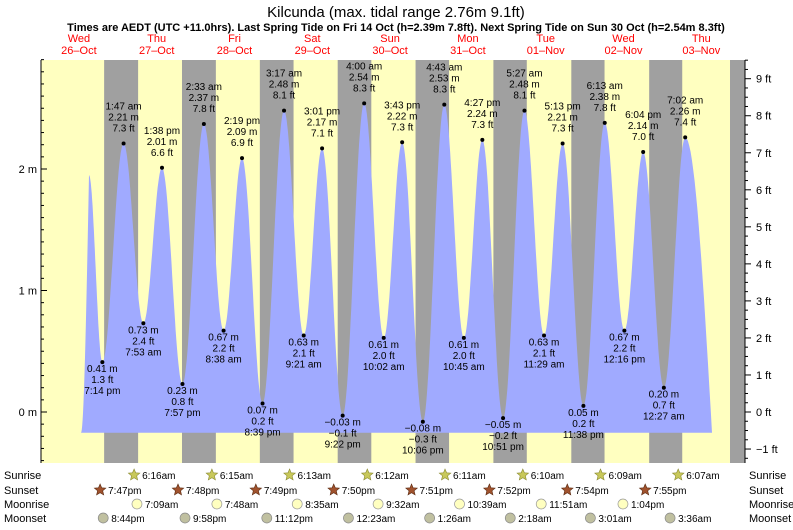 Image resolution: width=793 pixels, height=530 pixels. I want to click on tide-label: 7.8 ft, so click(204, 109).